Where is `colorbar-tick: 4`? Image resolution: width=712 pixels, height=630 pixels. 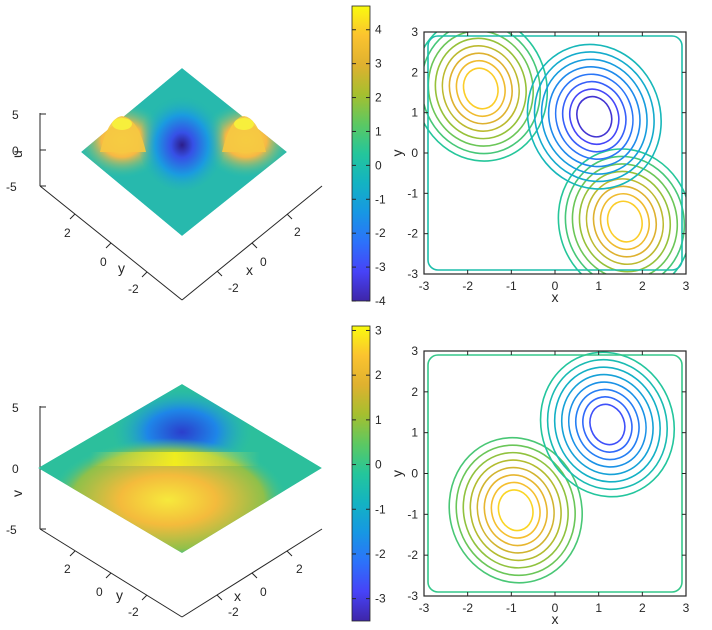
colorbar-tick: 4 is located at coordinates (378, 30).